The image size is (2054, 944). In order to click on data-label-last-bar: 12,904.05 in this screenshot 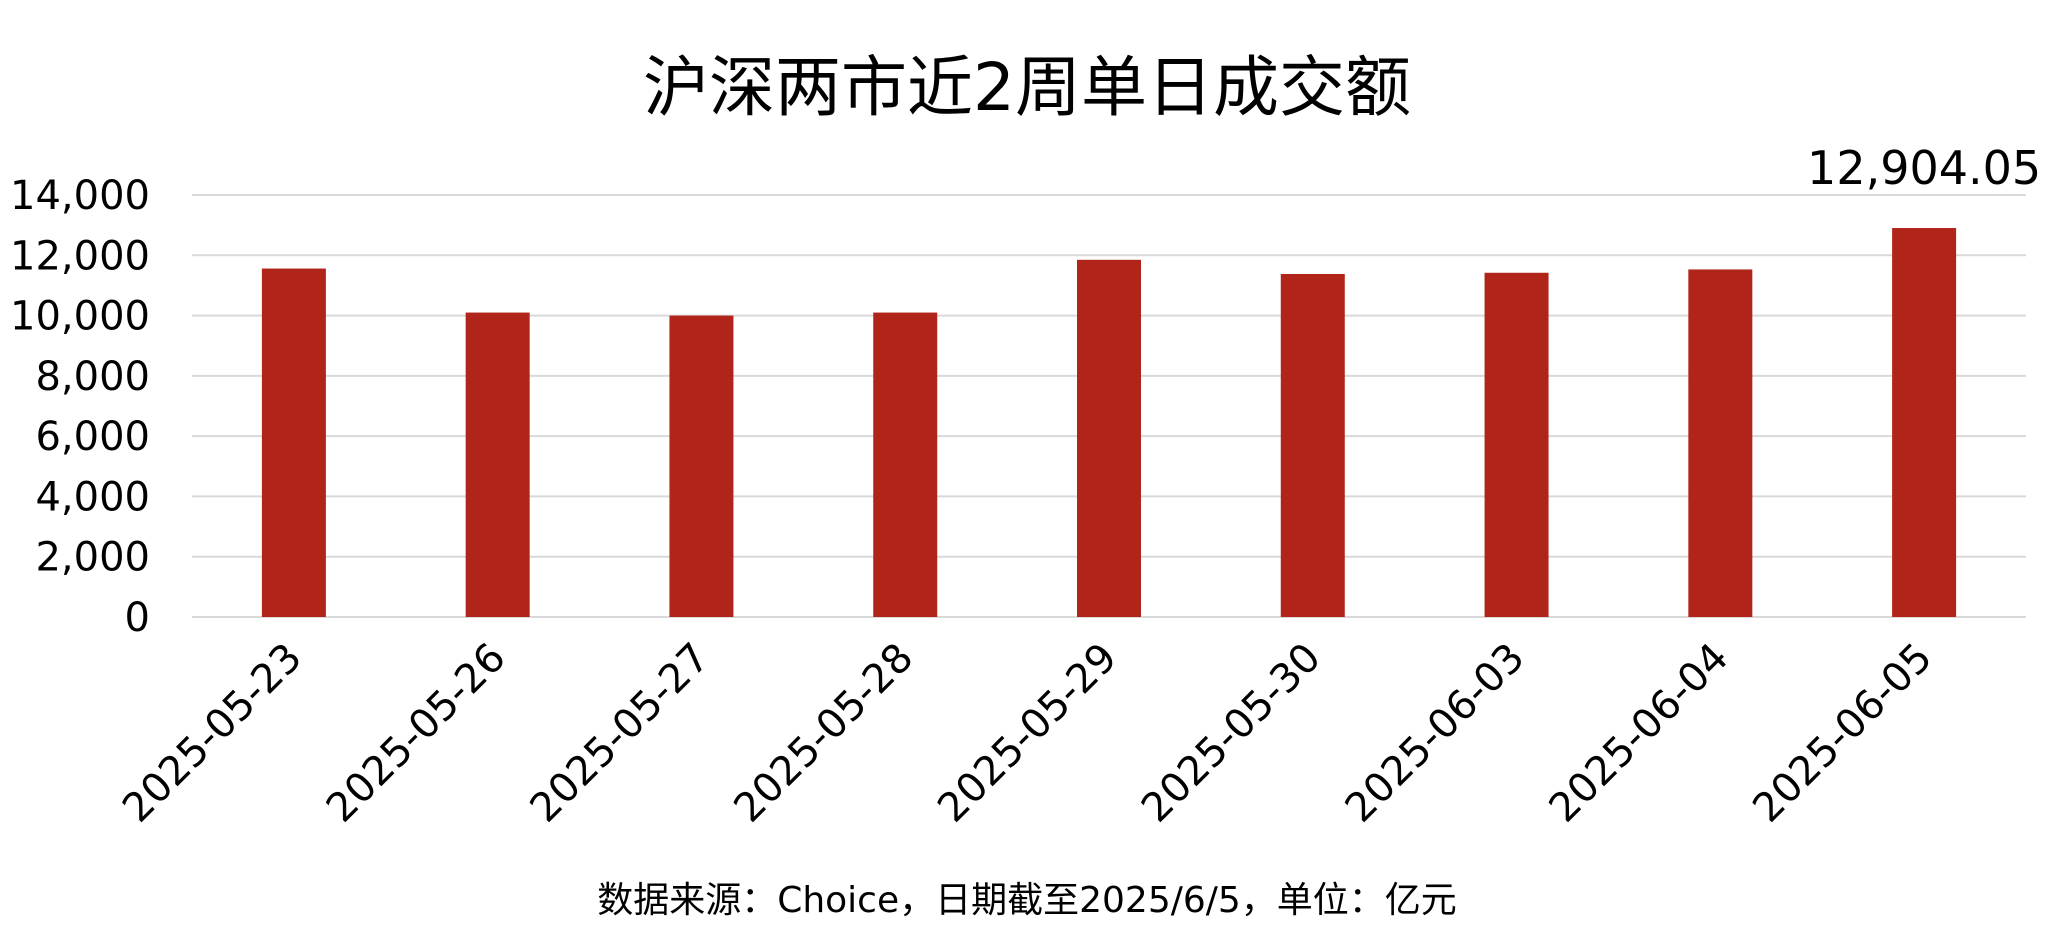, I will do `click(1924, 168)`.